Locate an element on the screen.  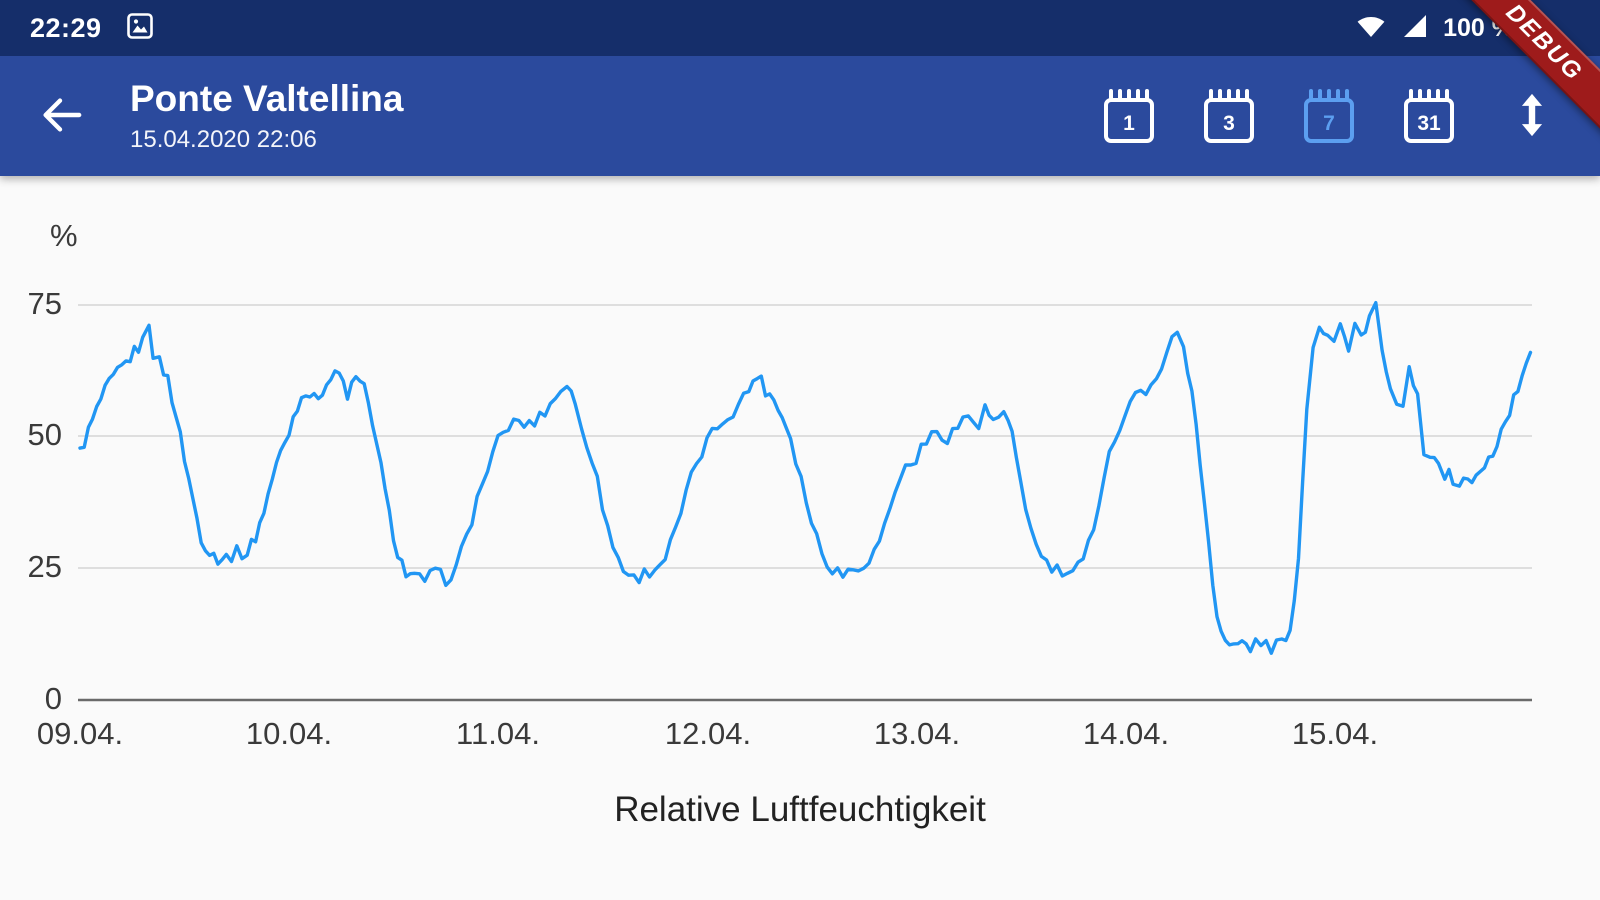
x-tick-1304: 13.04. is located at coordinates (917, 733).